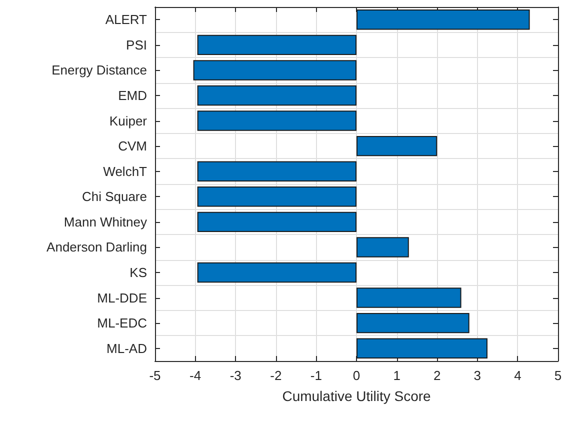  Describe the element at coordinates (126, 348) in the screenshot. I see `y-tick-label: ML-AD` at that location.